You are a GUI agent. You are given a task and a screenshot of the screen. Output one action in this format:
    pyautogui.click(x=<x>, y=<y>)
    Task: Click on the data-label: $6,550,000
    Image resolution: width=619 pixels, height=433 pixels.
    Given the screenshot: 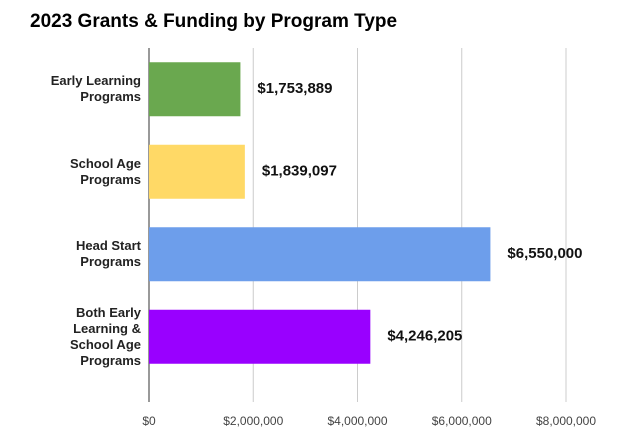 What is the action you would take?
    pyautogui.click(x=544, y=253)
    